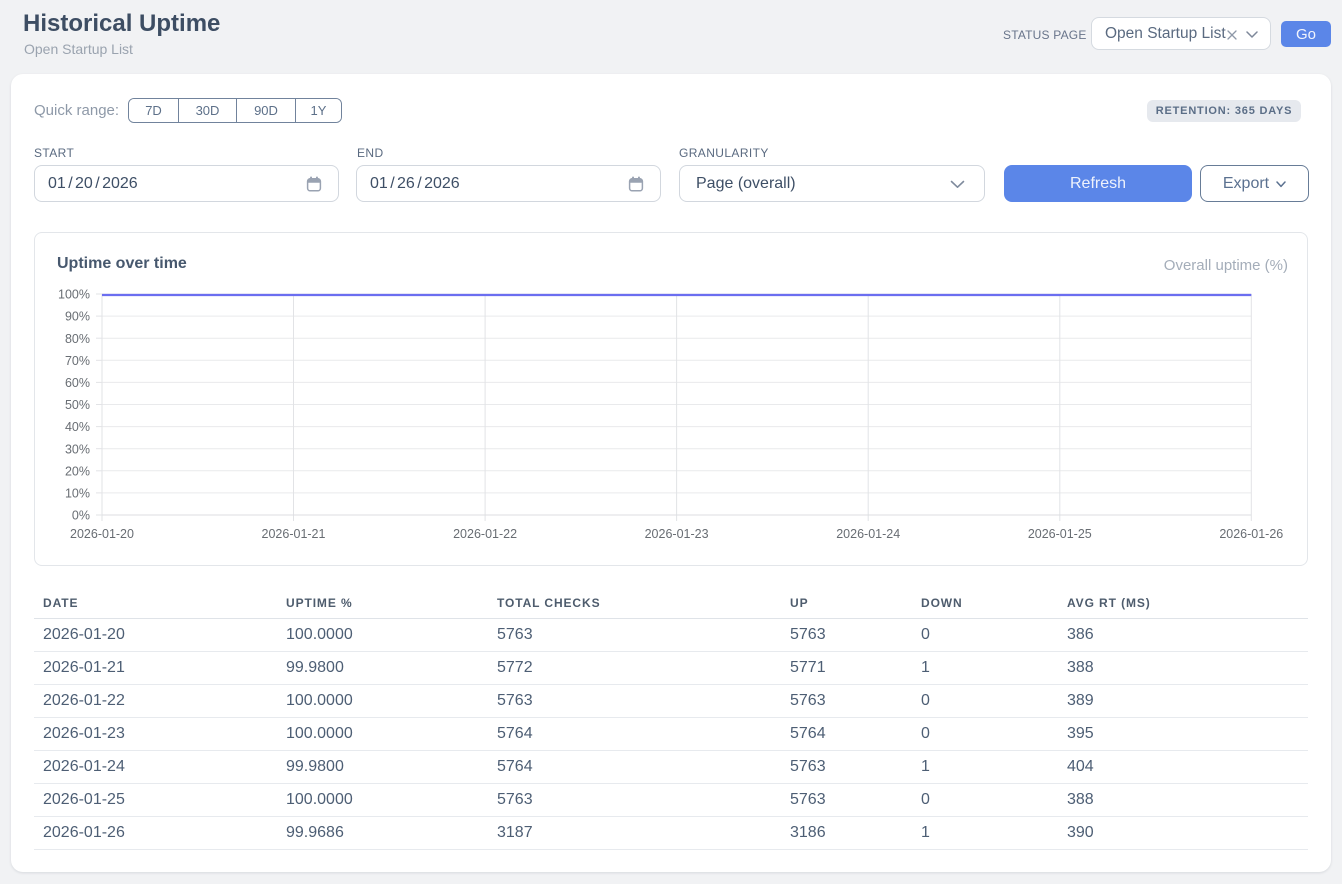 This screenshot has height=884, width=1342. What do you see at coordinates (77, 339) in the screenshot?
I see `svg-text: 80%` at bounding box center [77, 339].